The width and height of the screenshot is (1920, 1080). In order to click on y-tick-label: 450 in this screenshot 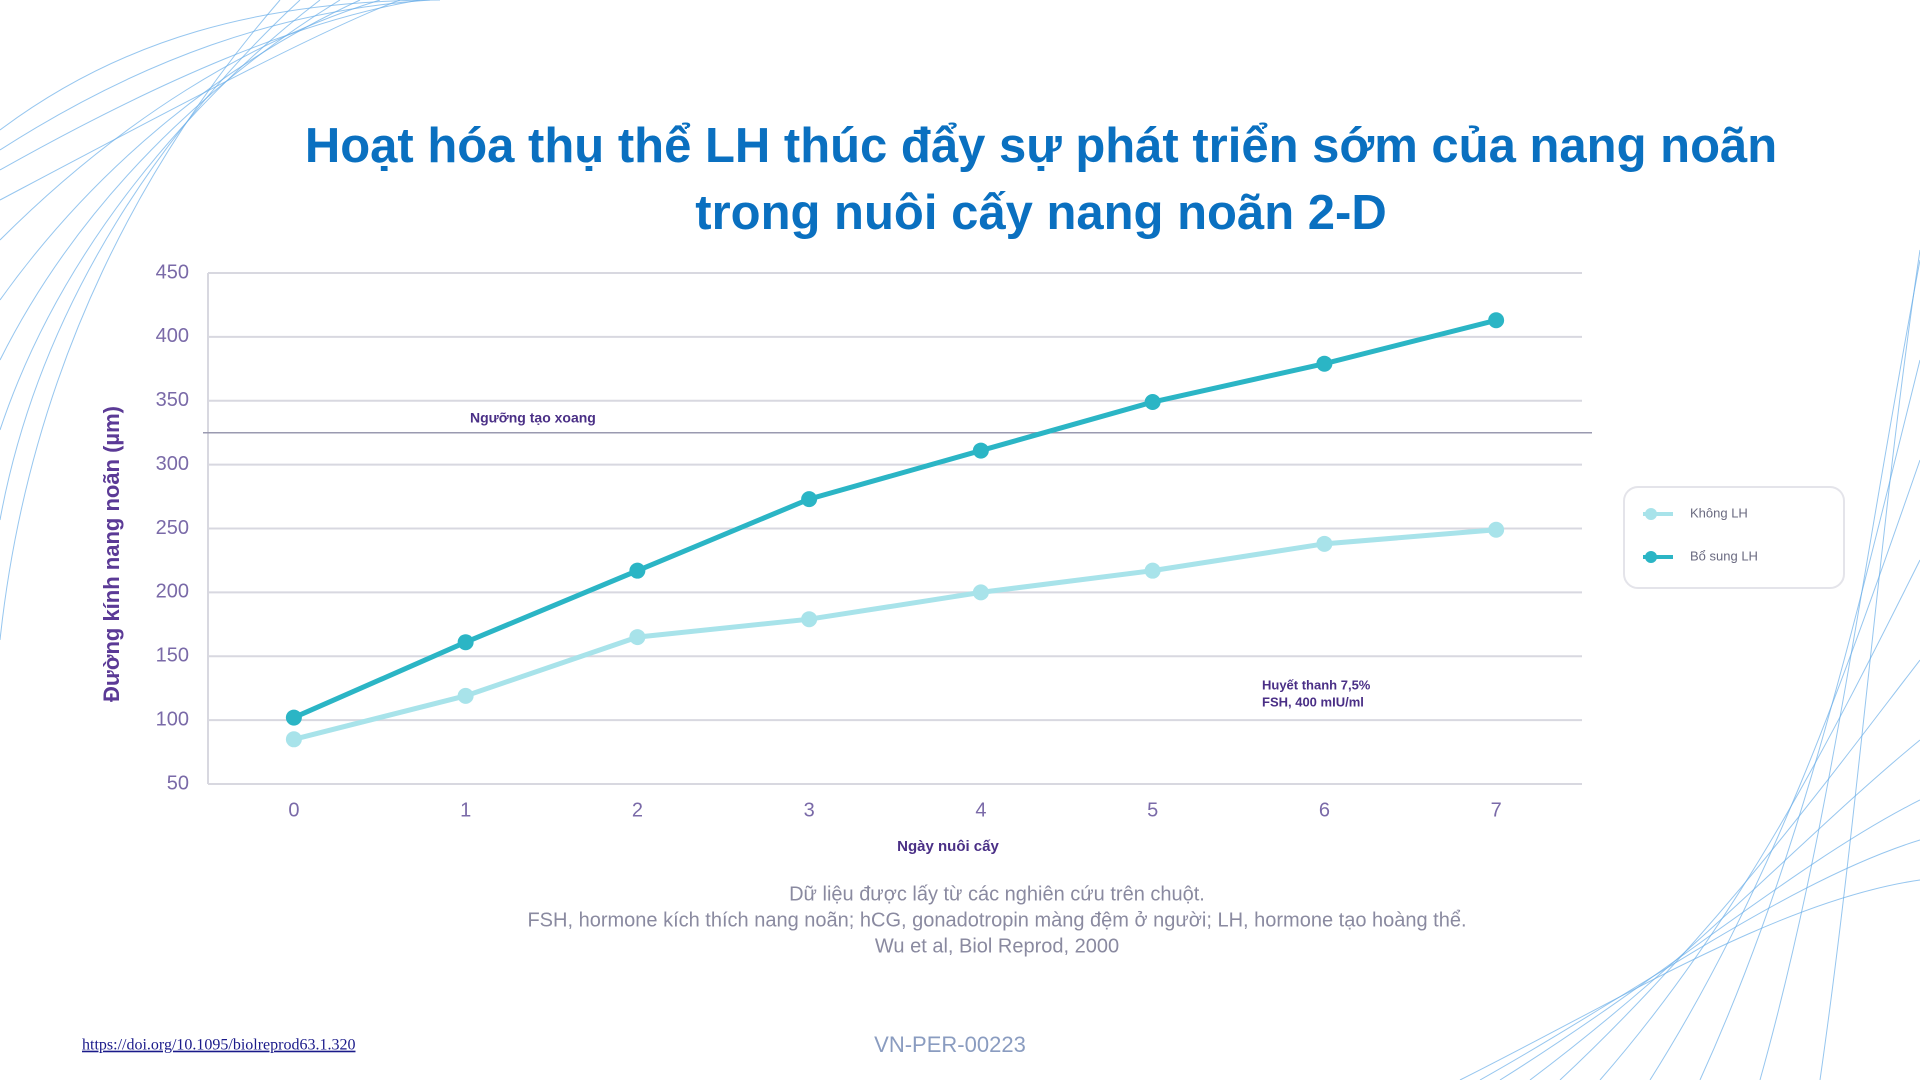, I will do `click(172, 272)`.